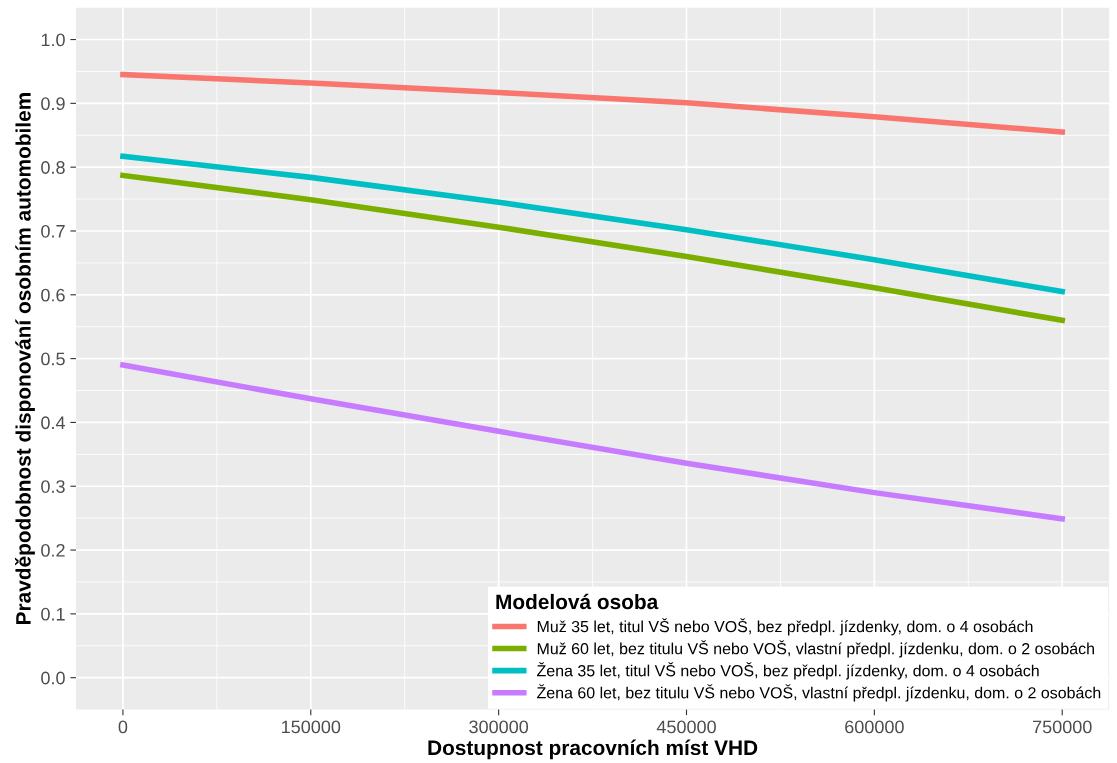 The image size is (1117, 763). Describe the element at coordinates (53, 423) in the screenshot. I see `y-tick-label: 0.4` at that location.